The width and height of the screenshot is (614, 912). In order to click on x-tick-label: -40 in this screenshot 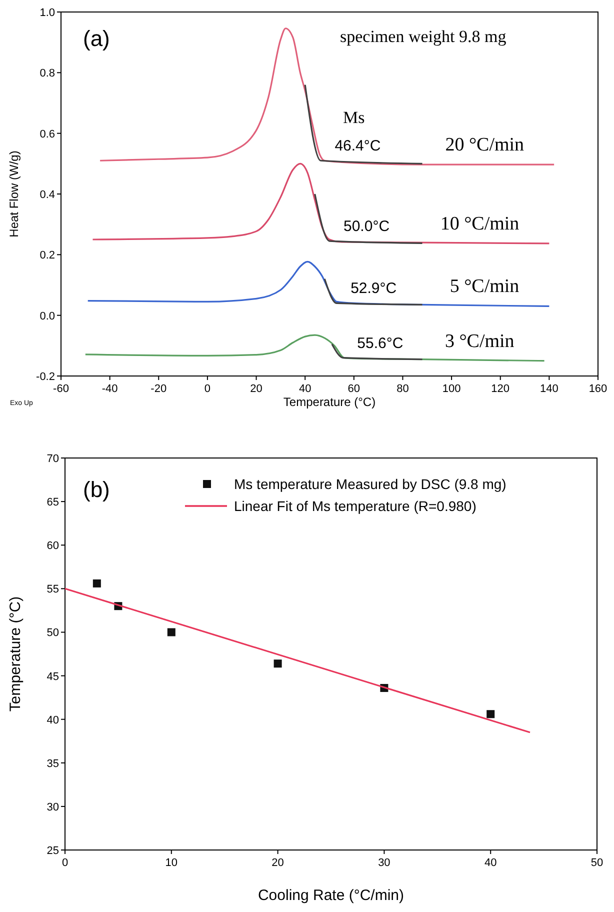, I will do `click(110, 389)`.